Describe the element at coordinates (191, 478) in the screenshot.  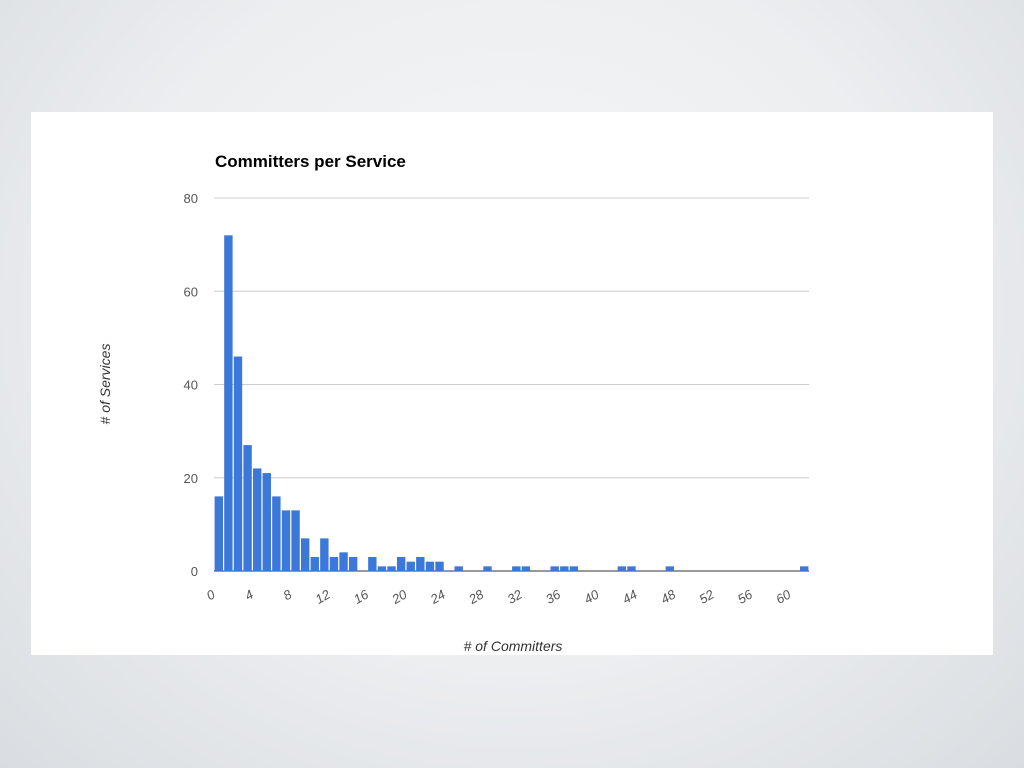
I see `y-tick-label: 20` at that location.